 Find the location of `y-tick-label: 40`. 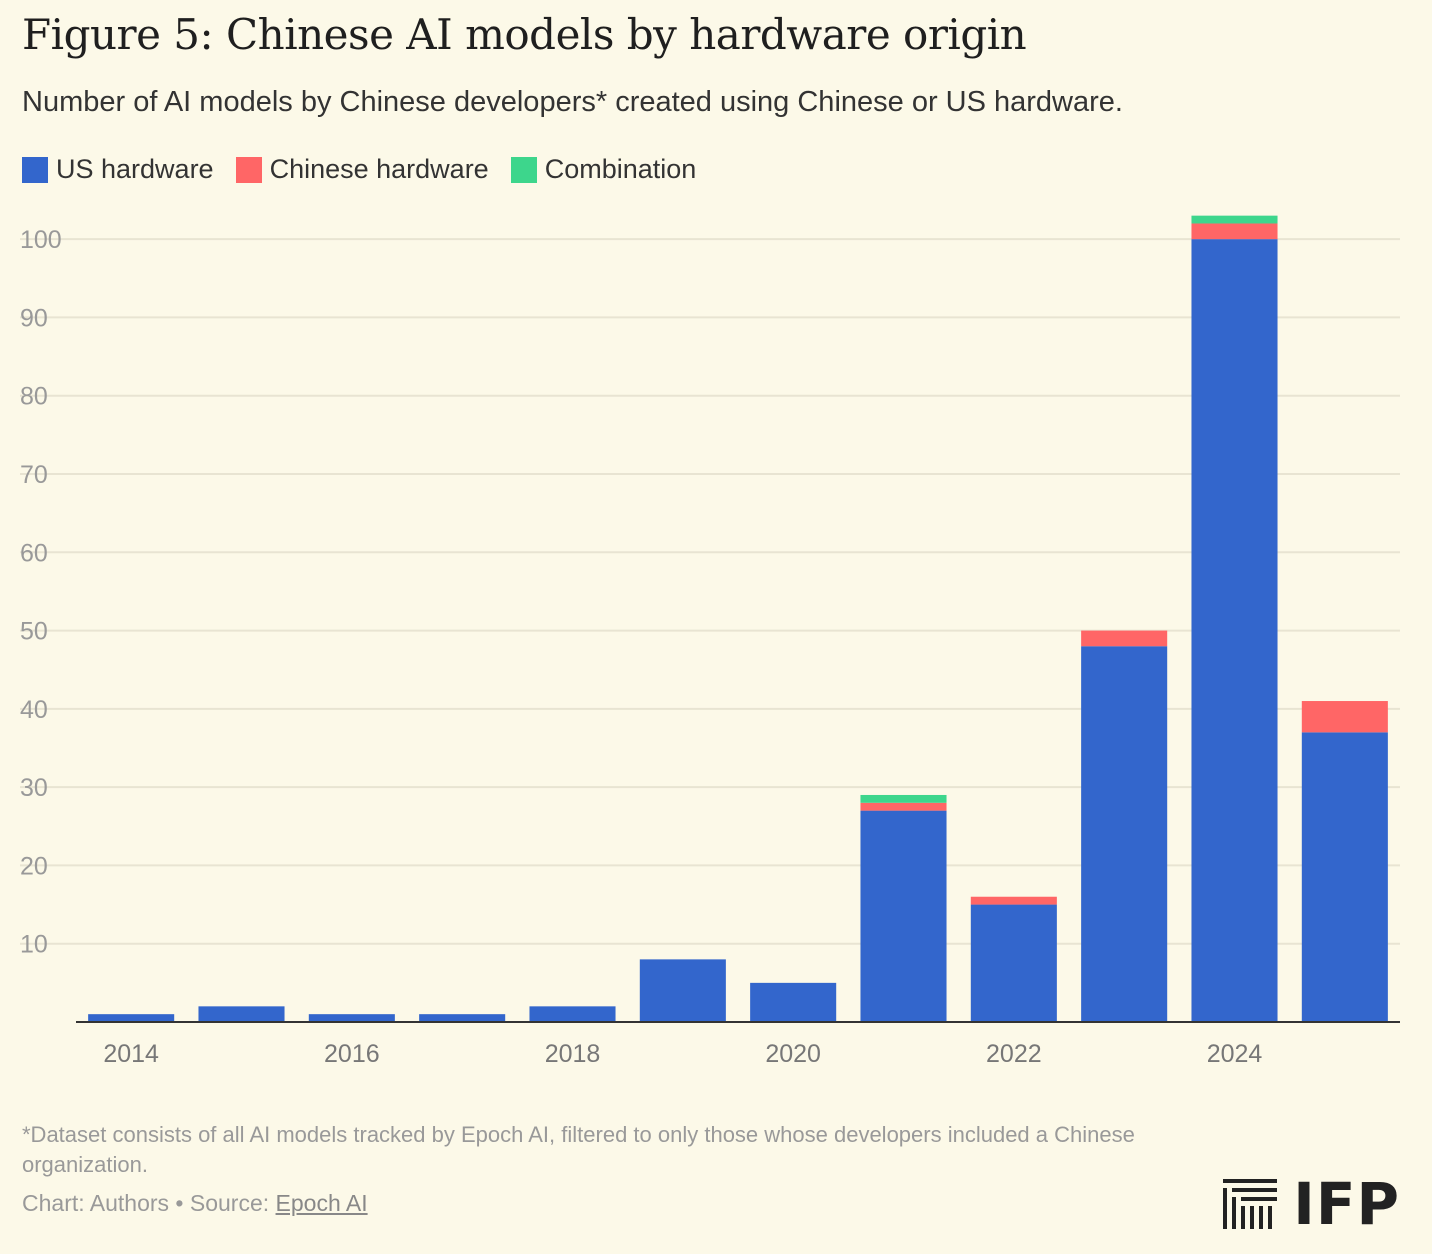

y-tick-label: 40 is located at coordinates (34, 710).